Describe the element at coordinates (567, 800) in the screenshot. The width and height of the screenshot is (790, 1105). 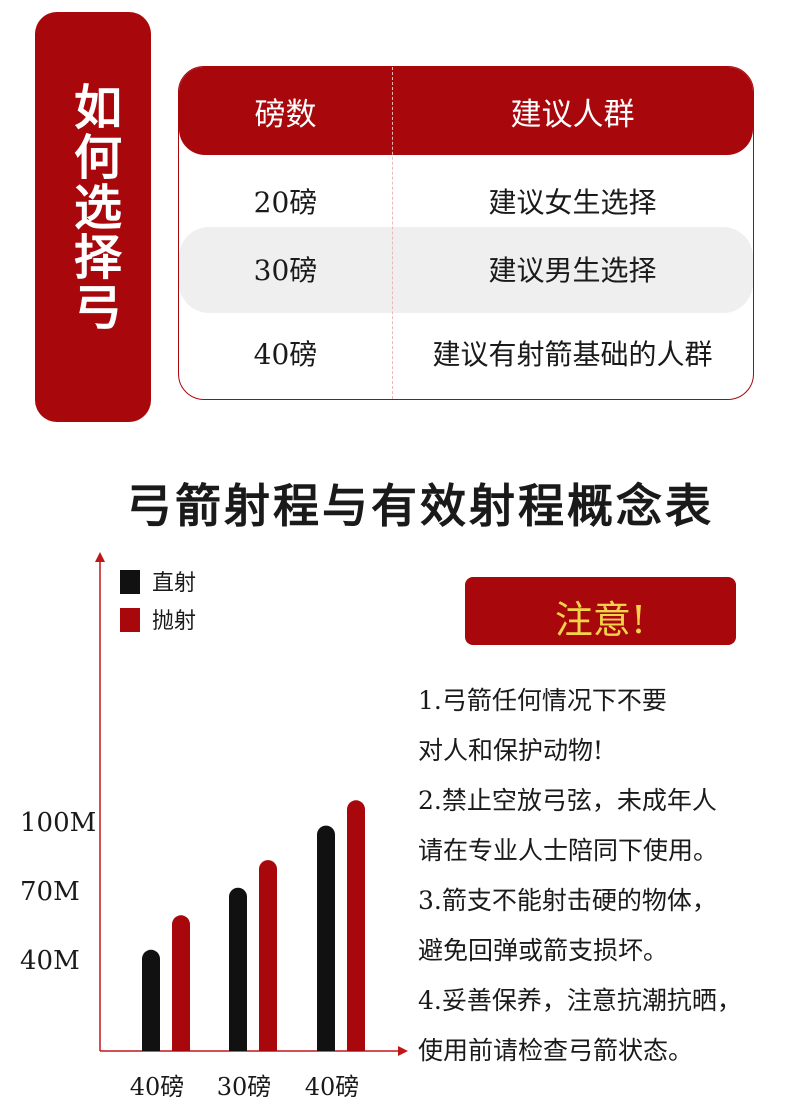
I see `notice-line: 2.禁止空放弓弦，未成年人` at that location.